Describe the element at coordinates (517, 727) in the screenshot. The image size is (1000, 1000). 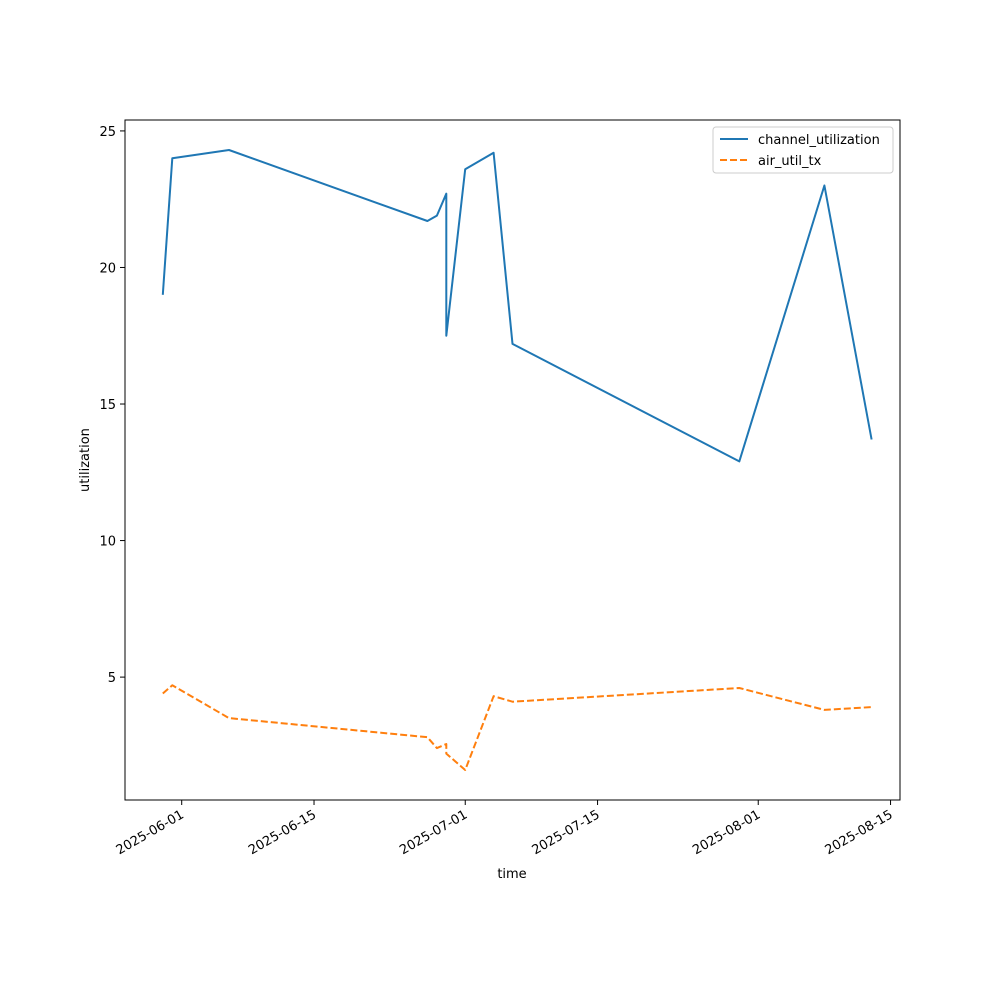
I see `series-line-air-util-tx` at that location.